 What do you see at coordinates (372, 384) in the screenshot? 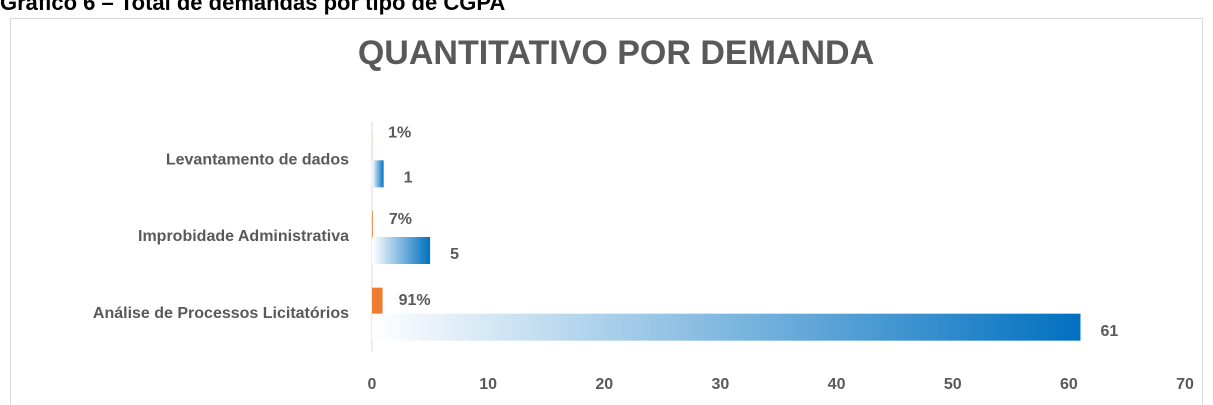
I see `x-tick-label: 0` at bounding box center [372, 384].